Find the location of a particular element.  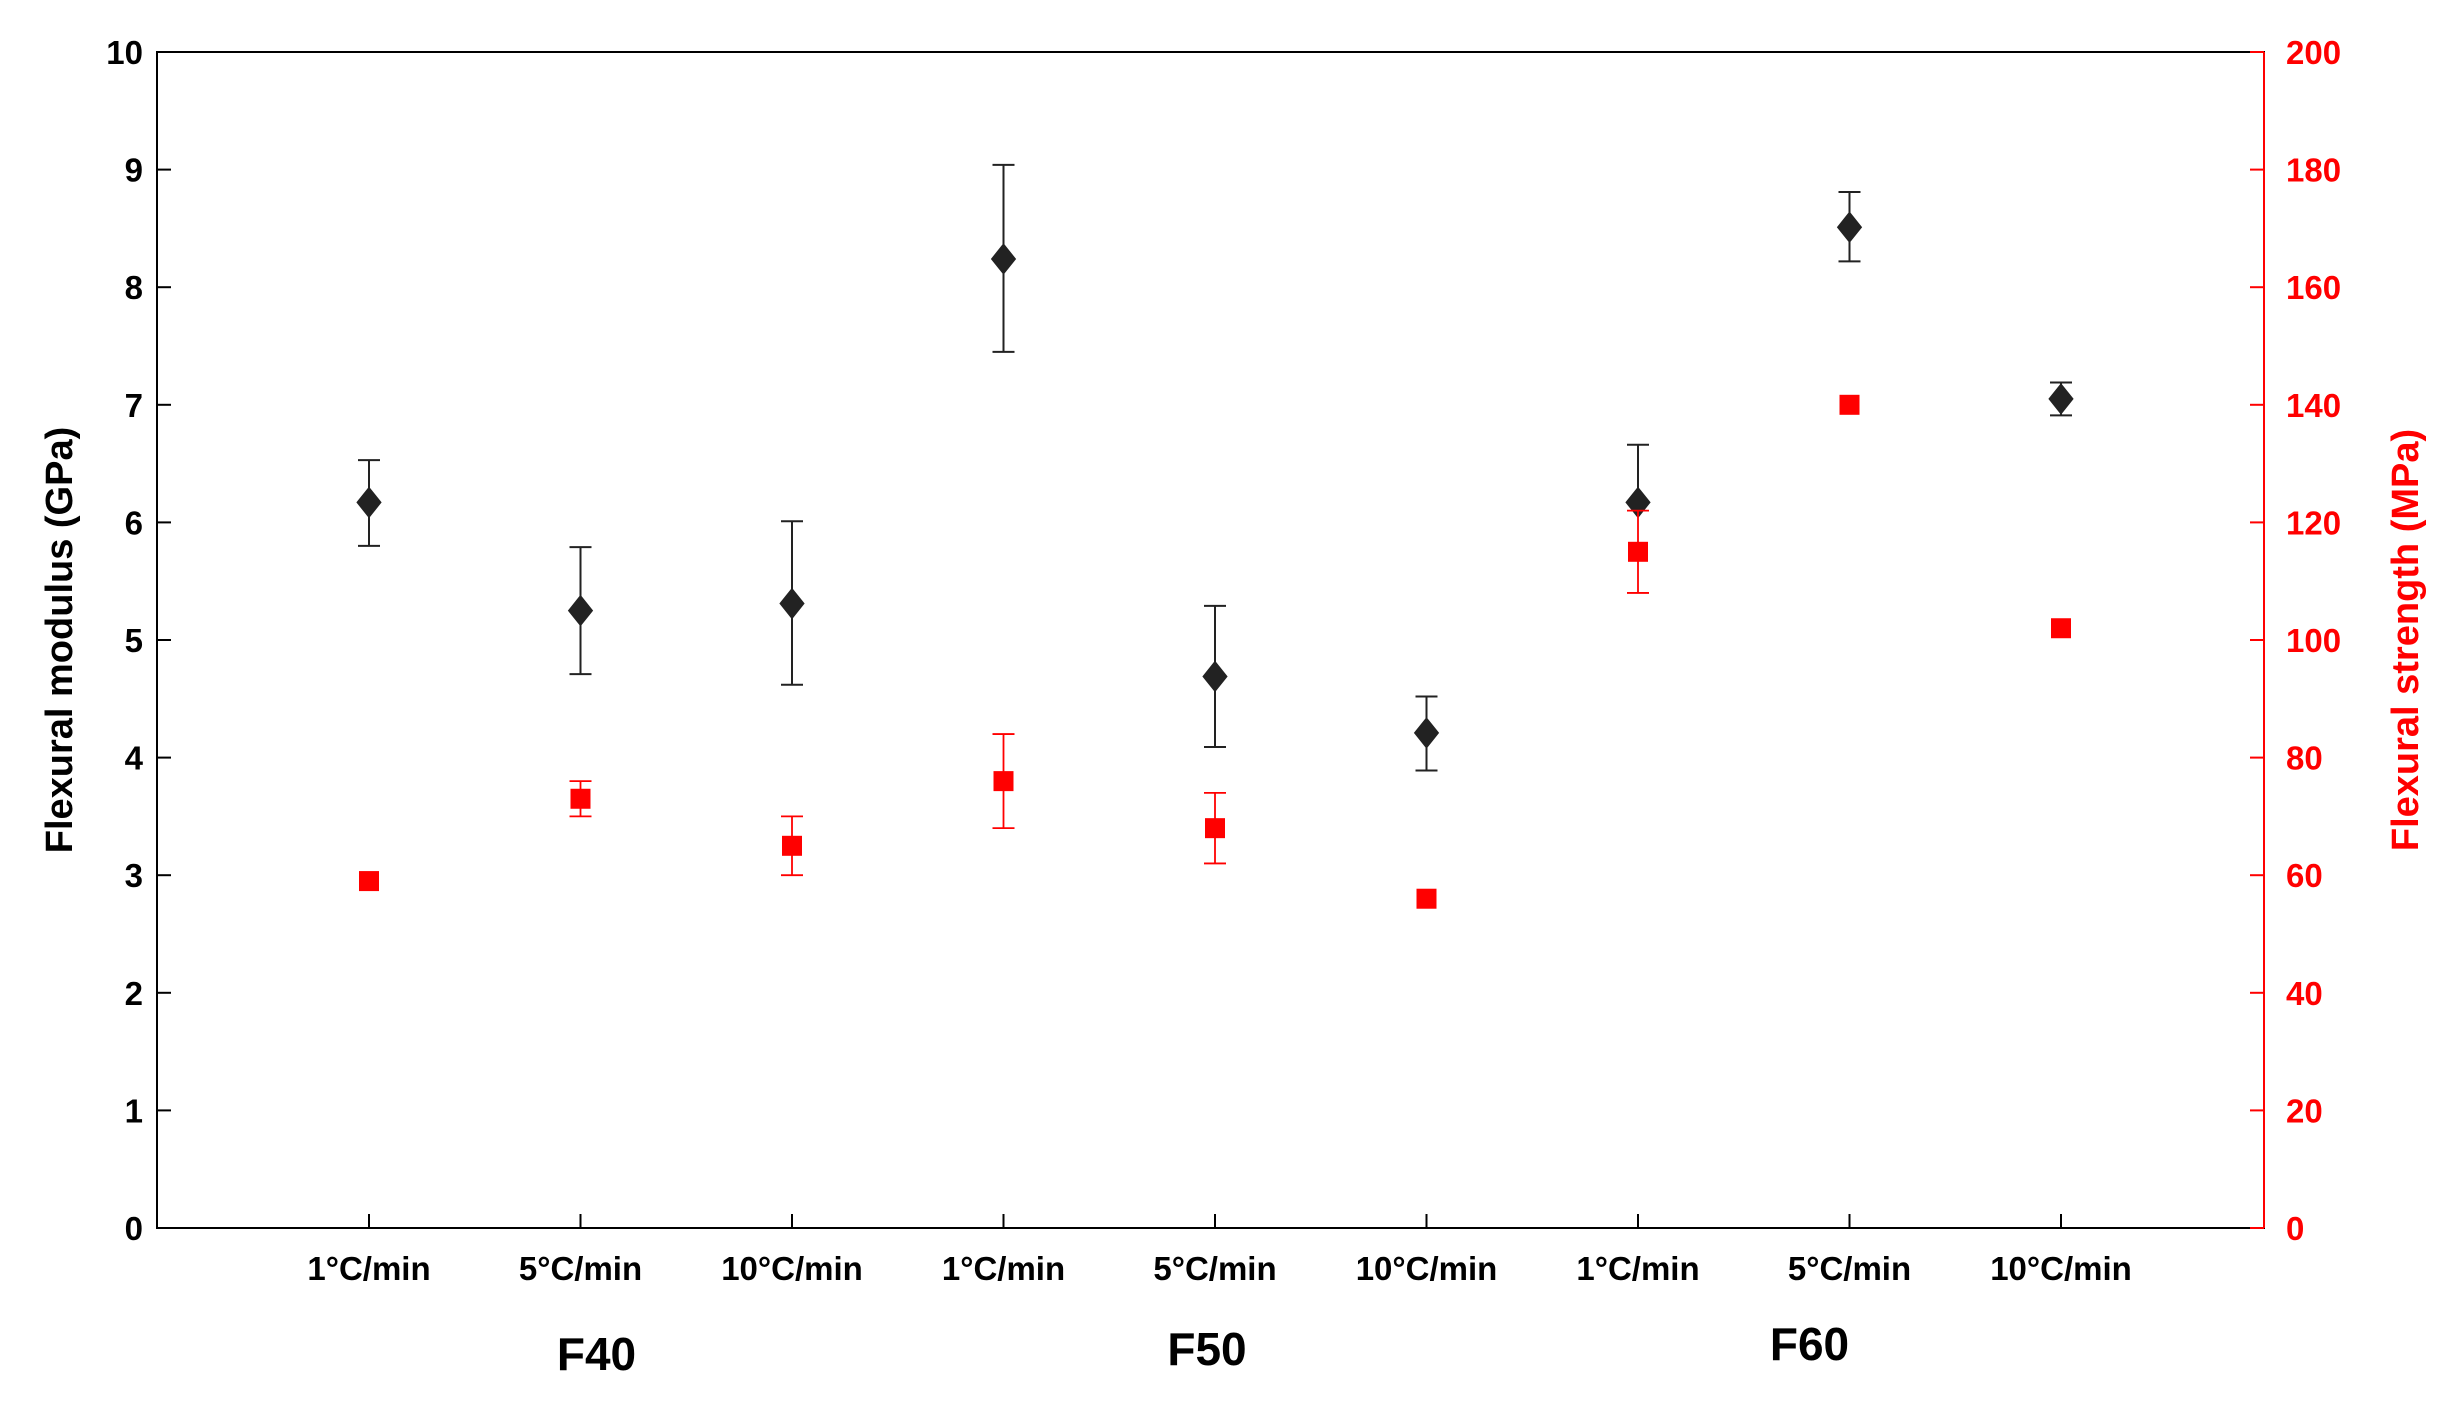

left-axis: 0 1 2 3 4 5 6 7 8 9 10 is located at coordinates (138, 640).